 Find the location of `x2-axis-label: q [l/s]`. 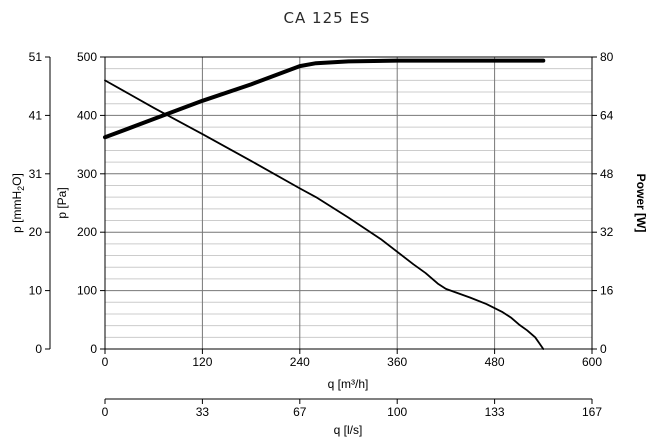

x2-axis-label: q [l/s] is located at coordinates (348, 430).